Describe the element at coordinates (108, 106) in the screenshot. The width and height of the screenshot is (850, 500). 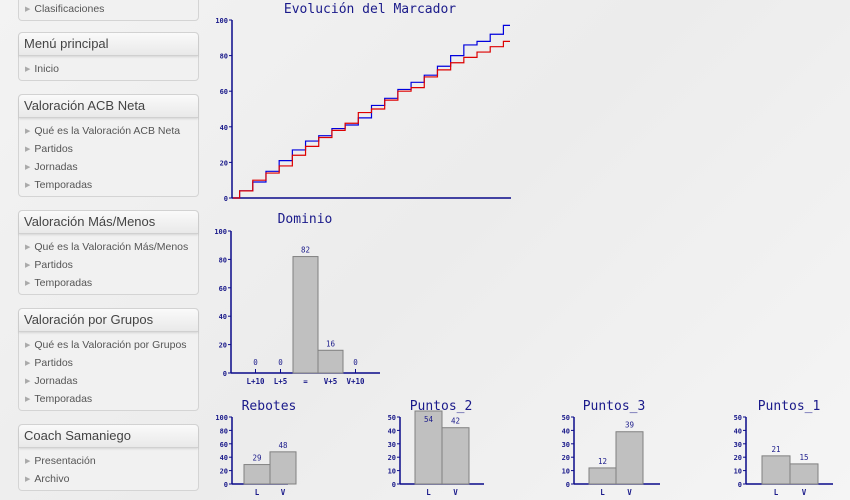
I see `menu-box-title: Valoración ACB Neta` at that location.